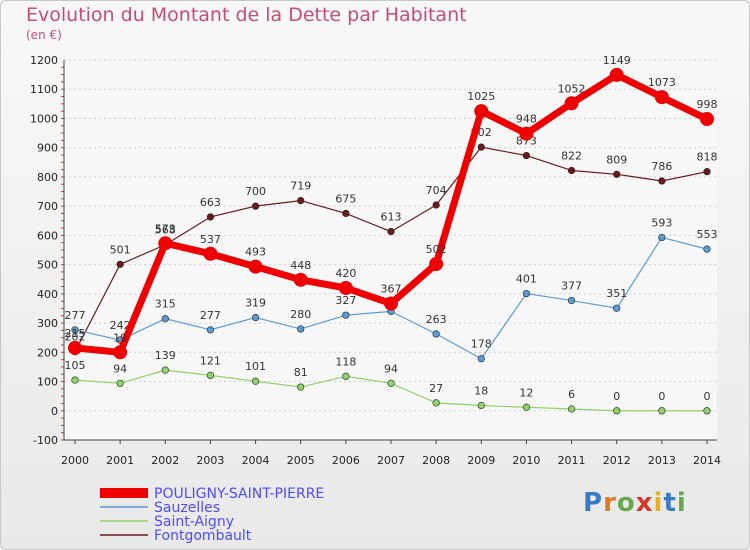 The image size is (750, 550). I want to click on data-label: 822, so click(571, 155).